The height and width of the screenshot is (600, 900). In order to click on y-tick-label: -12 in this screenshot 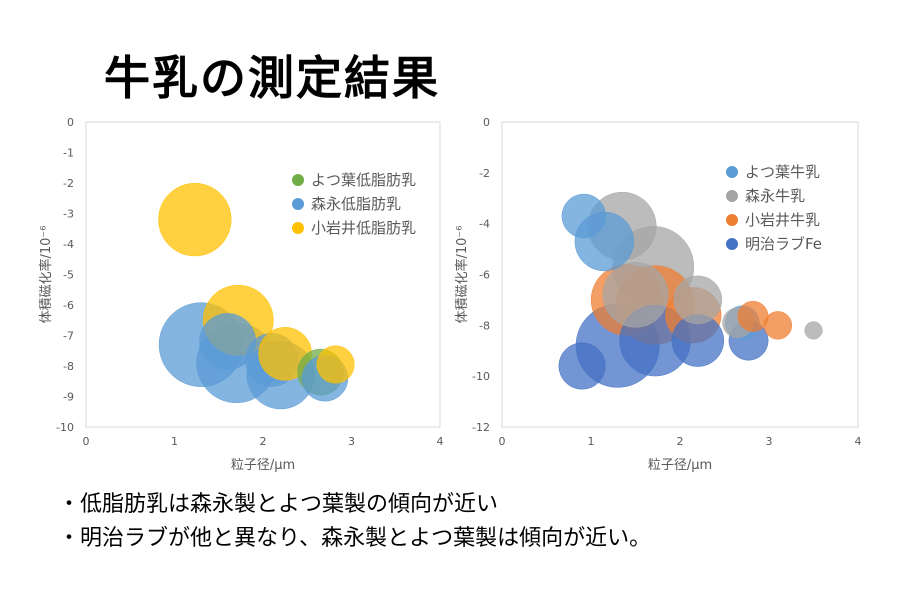, I will do `click(481, 427)`.